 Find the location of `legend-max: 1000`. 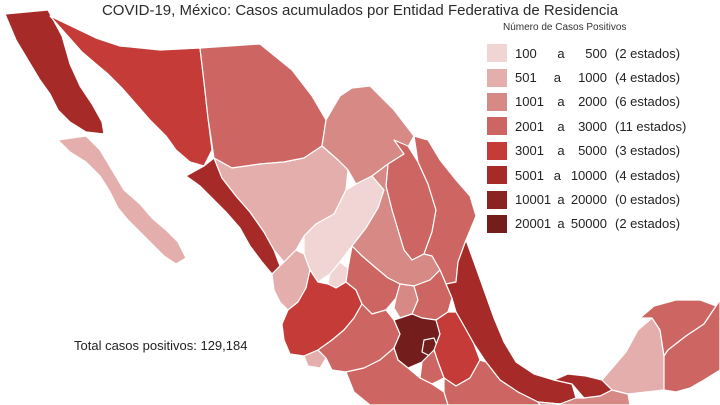

legend-max: 1000 is located at coordinates (592, 78).